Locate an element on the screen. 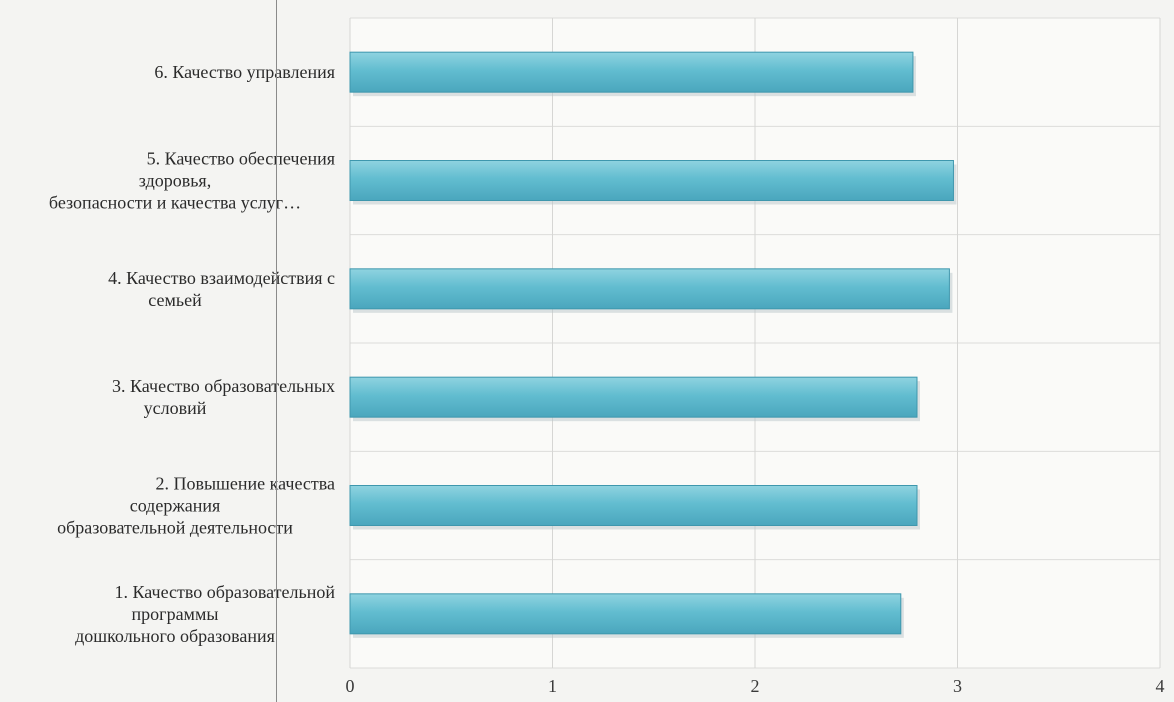  category-label: содержания is located at coordinates (175, 506).